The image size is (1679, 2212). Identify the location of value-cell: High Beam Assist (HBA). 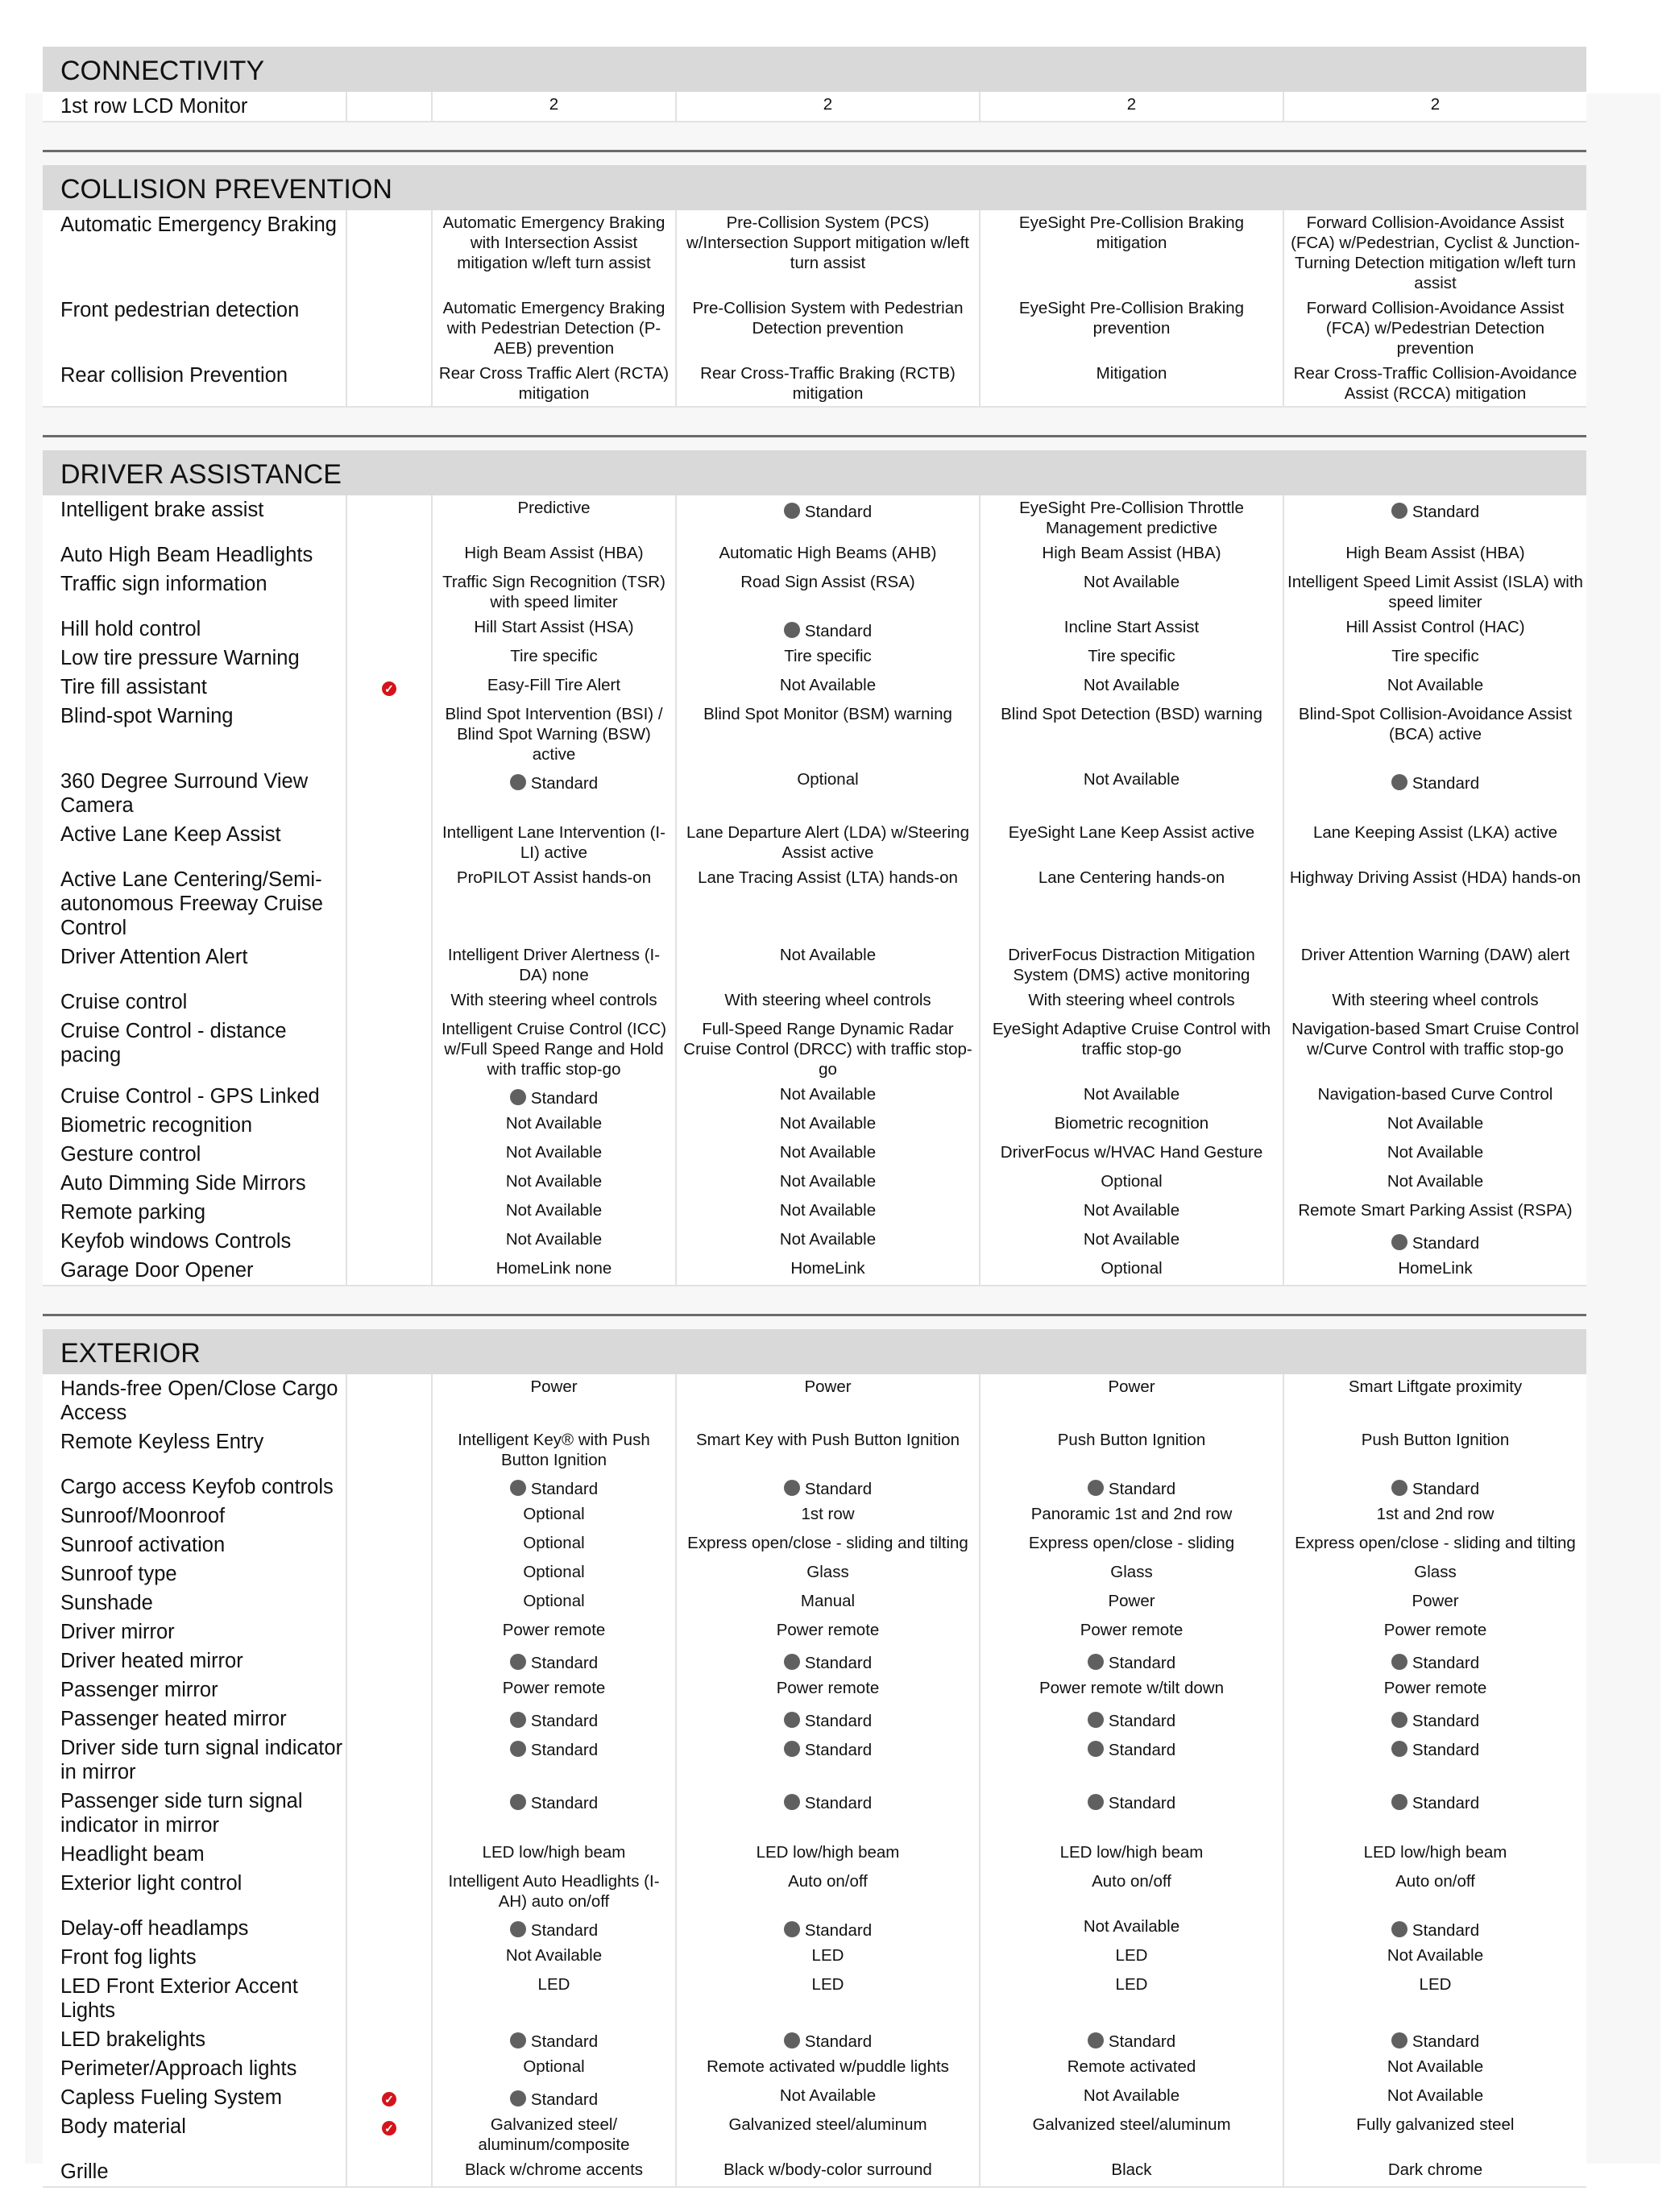
(553, 555).